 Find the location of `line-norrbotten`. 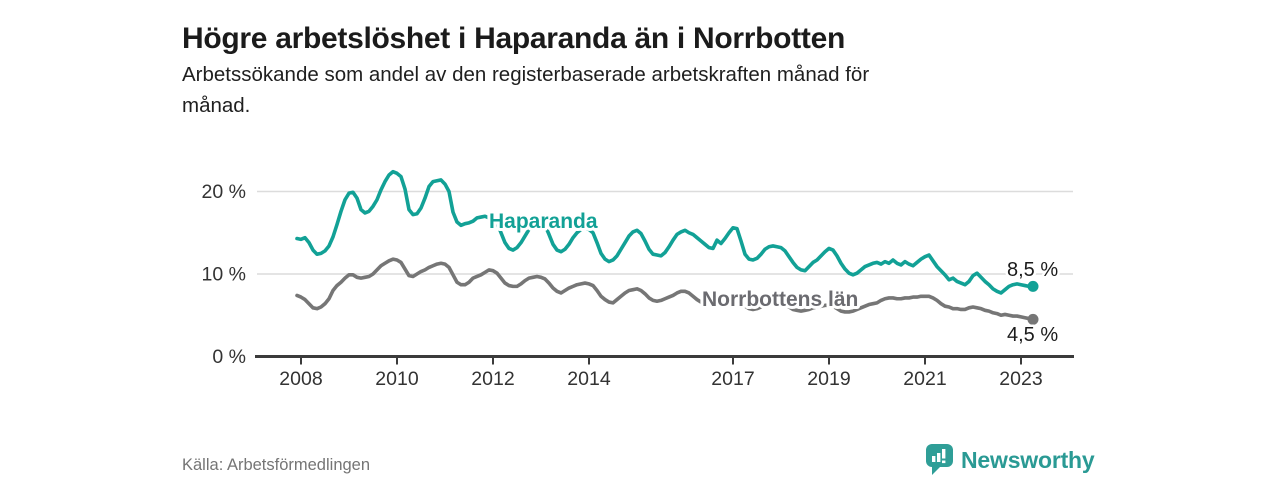

line-norrbotten is located at coordinates (665, 289).